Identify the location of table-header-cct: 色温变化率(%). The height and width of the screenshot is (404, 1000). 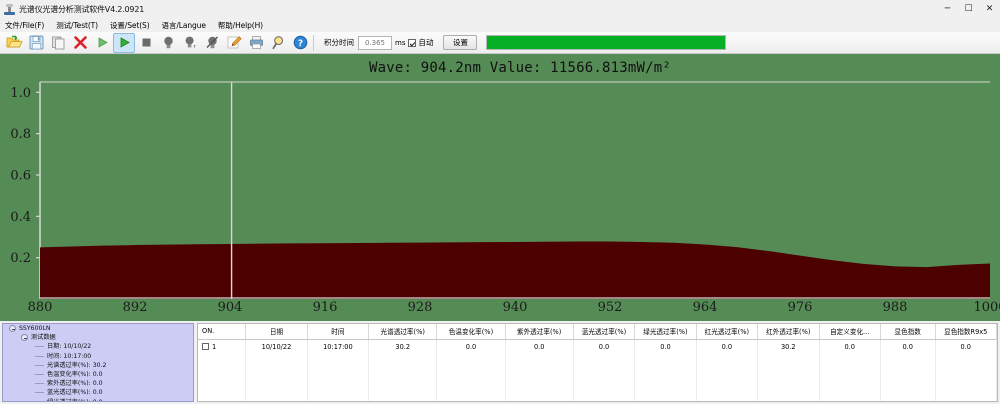
(471, 332).